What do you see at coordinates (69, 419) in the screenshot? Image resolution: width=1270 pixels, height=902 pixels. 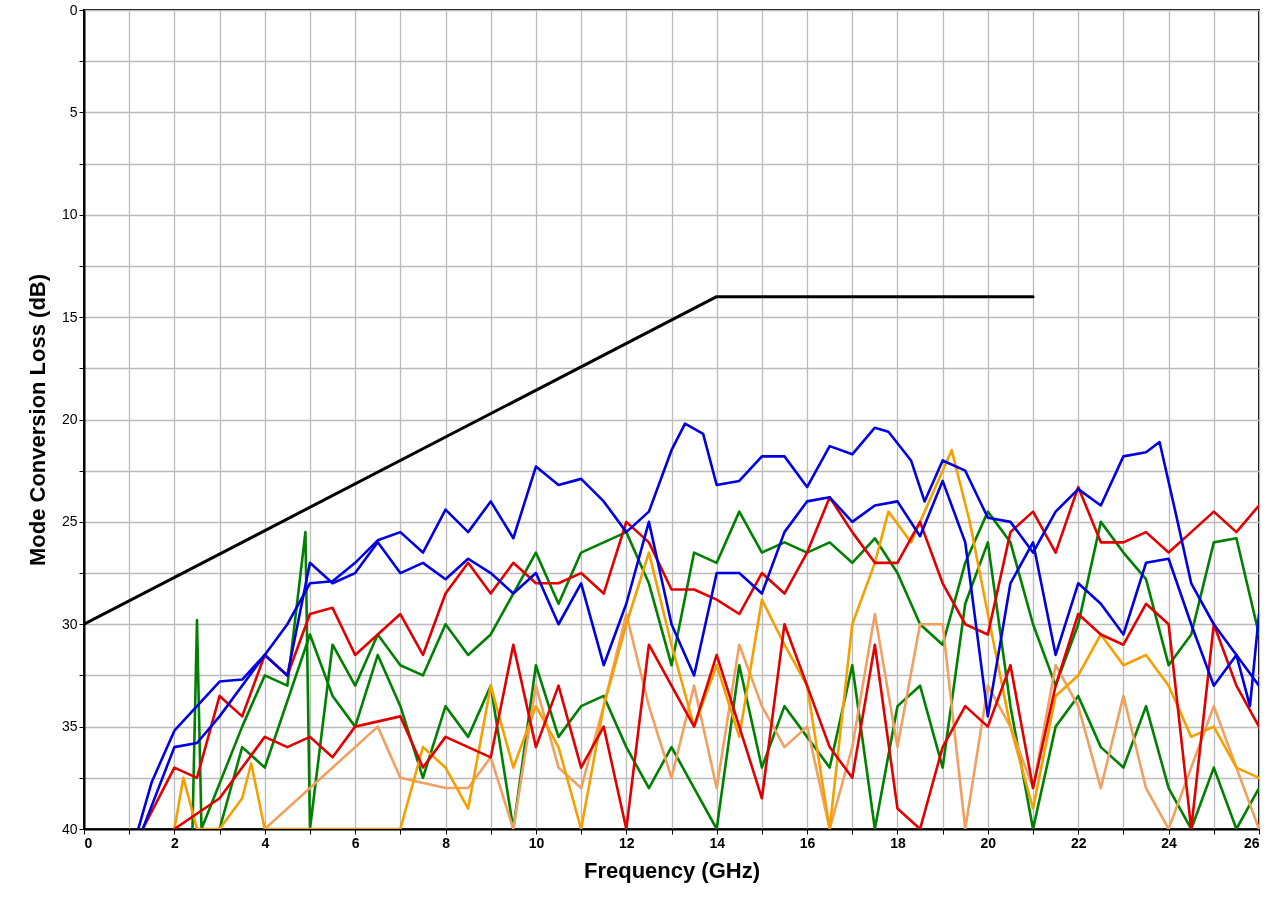 I see `y-tick-label: 20` at bounding box center [69, 419].